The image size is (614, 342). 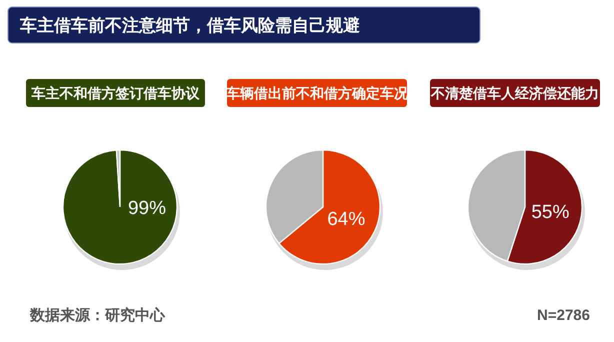 What do you see at coordinates (115, 93) in the screenshot?
I see `chart-title: 车主不和借方签订借车协议` at bounding box center [115, 93].